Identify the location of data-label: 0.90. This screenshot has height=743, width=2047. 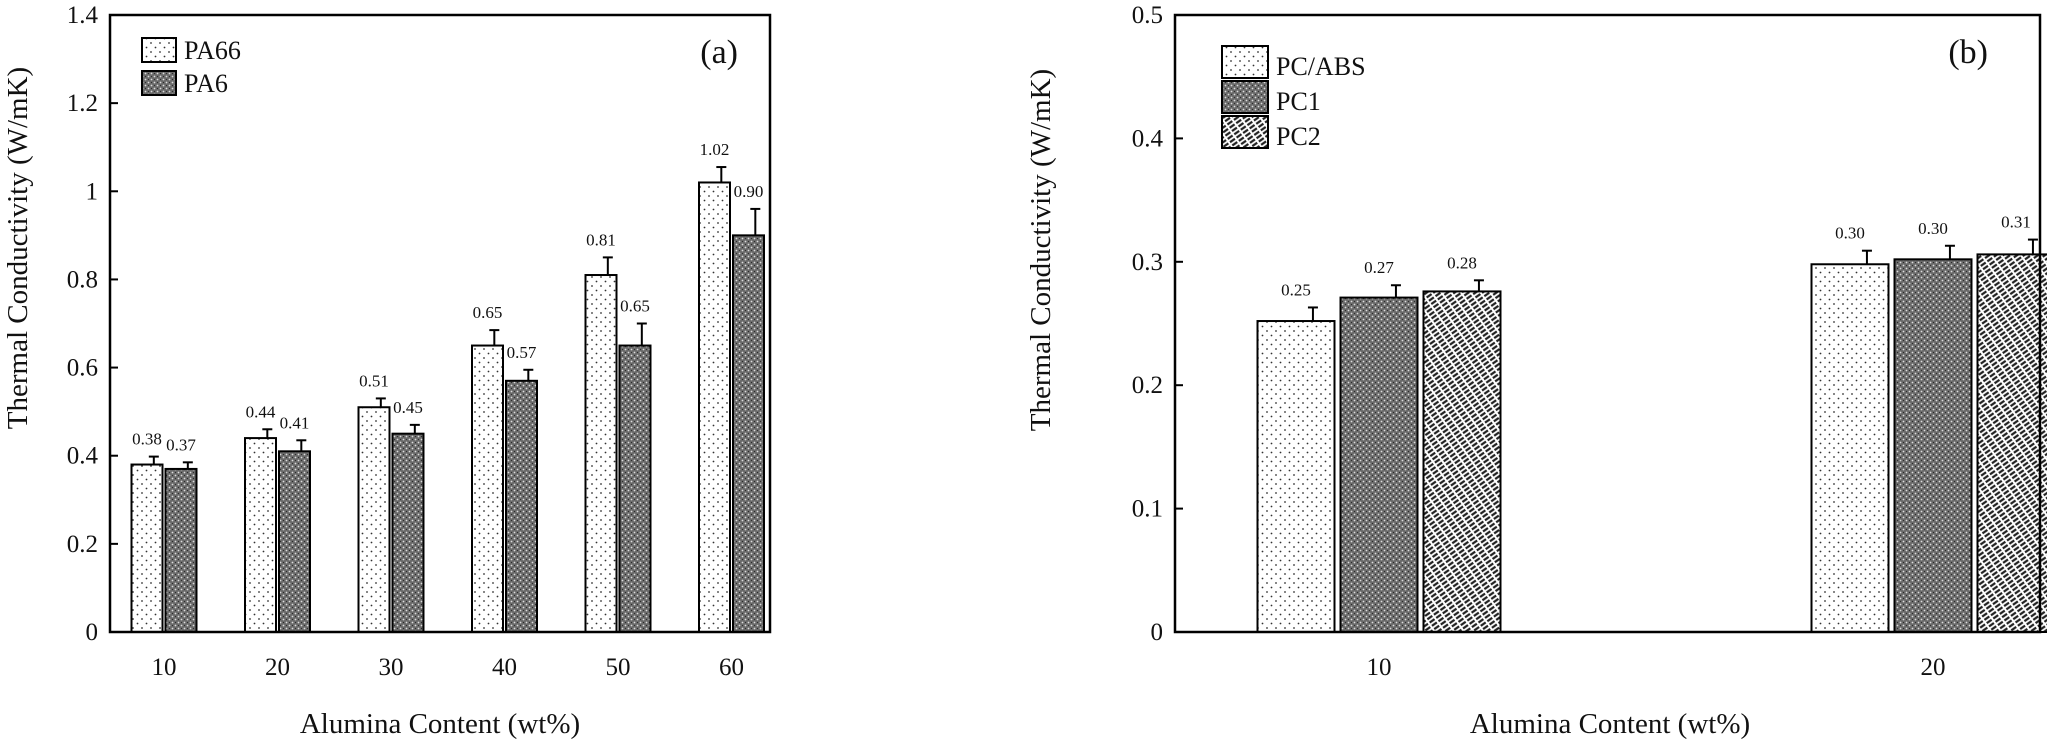
(749, 191).